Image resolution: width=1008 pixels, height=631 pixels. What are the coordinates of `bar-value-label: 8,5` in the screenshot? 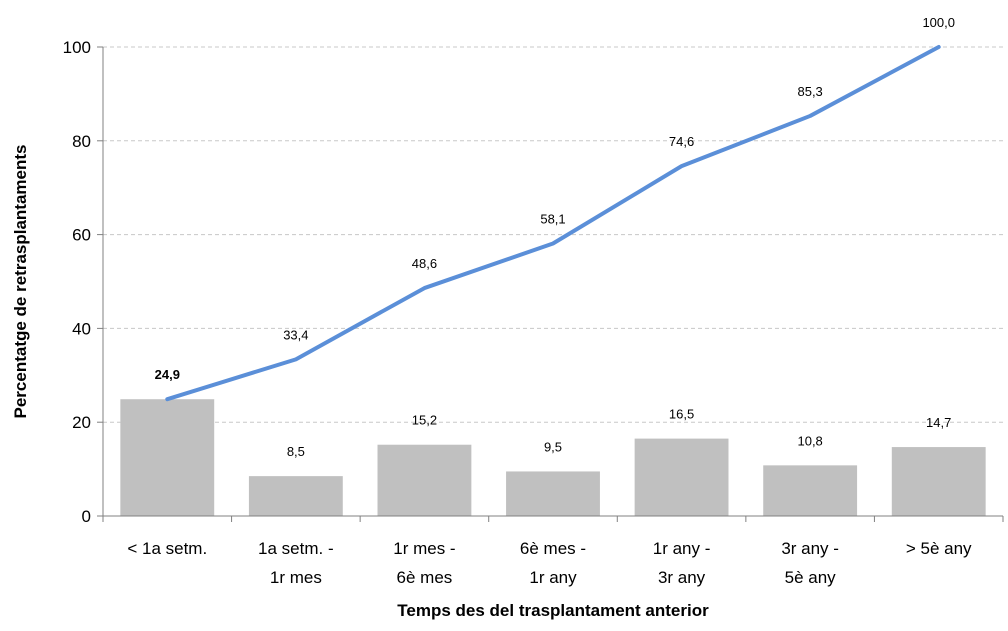 It's located at (296, 451).